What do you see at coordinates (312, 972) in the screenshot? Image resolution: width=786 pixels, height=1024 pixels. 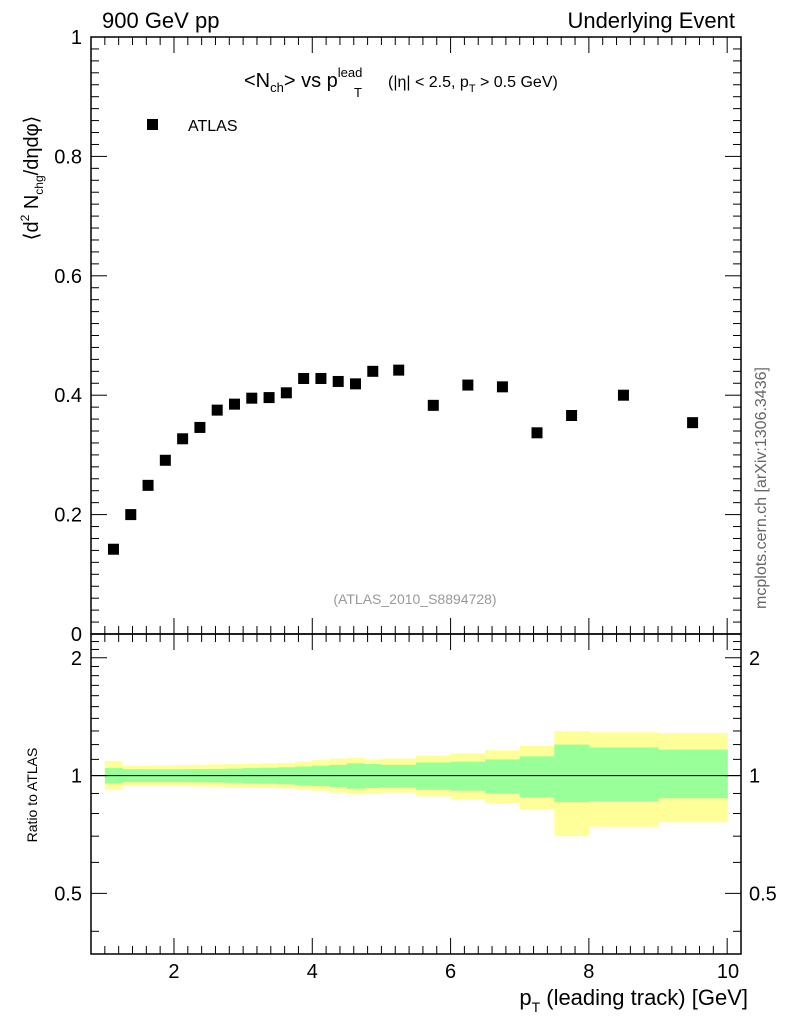 I see `xtick-label: 4` at bounding box center [312, 972].